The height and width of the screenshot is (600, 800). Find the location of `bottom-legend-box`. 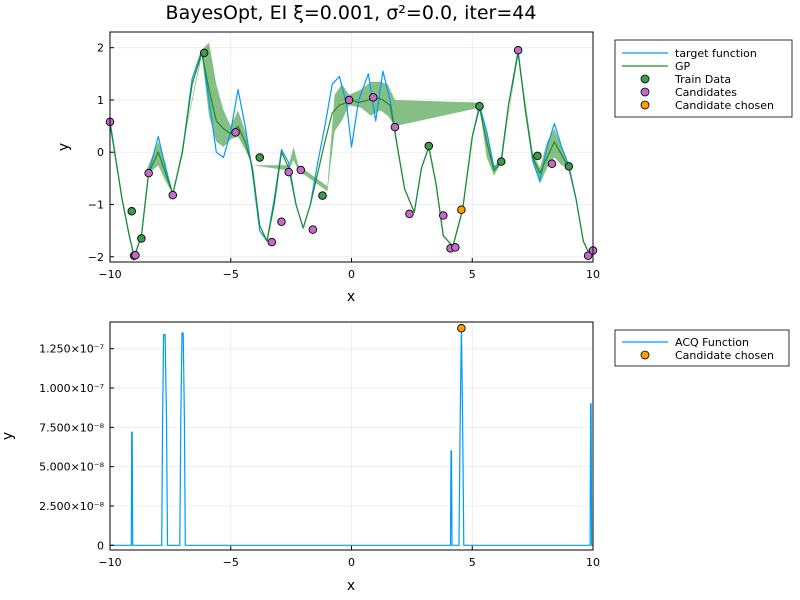

bottom-legend-box is located at coordinates (702, 348).